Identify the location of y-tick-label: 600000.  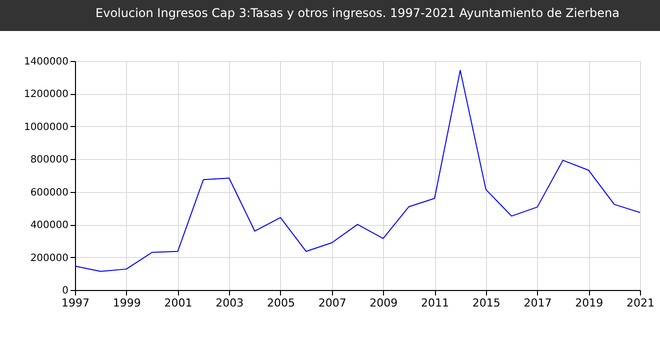
(49, 192).